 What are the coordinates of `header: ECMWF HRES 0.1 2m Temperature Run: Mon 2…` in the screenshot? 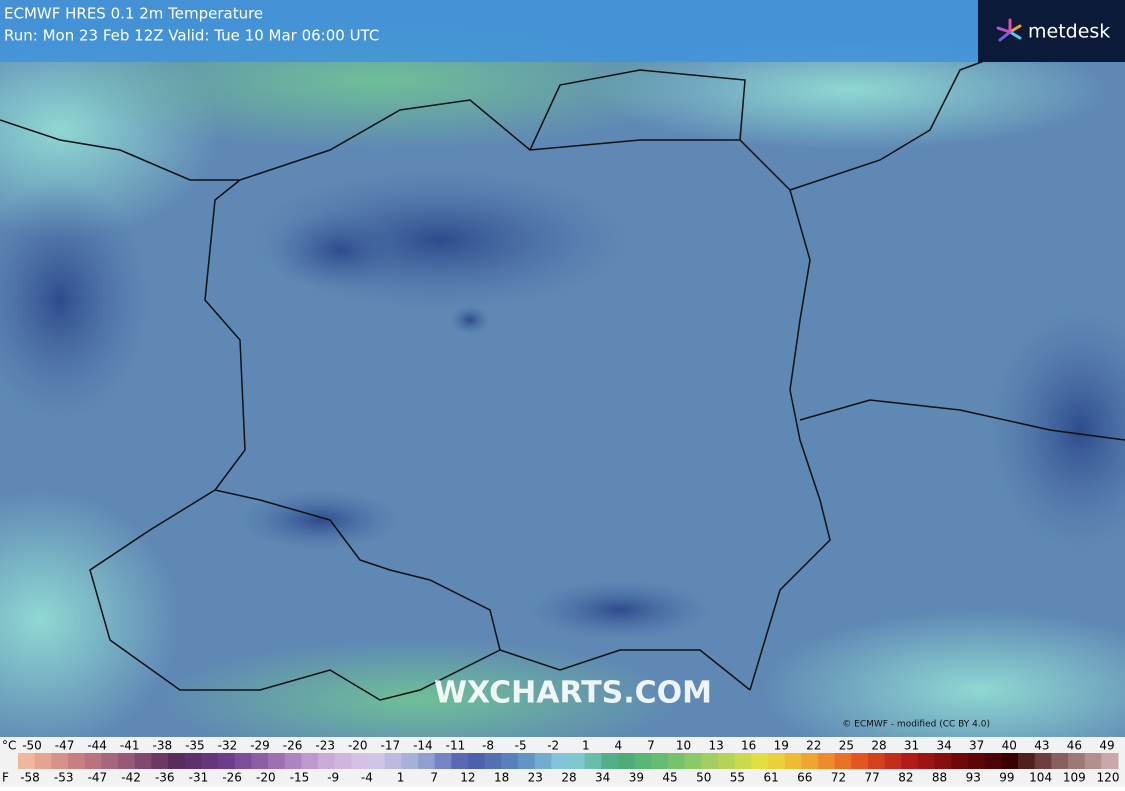 It's located at (562, 31).